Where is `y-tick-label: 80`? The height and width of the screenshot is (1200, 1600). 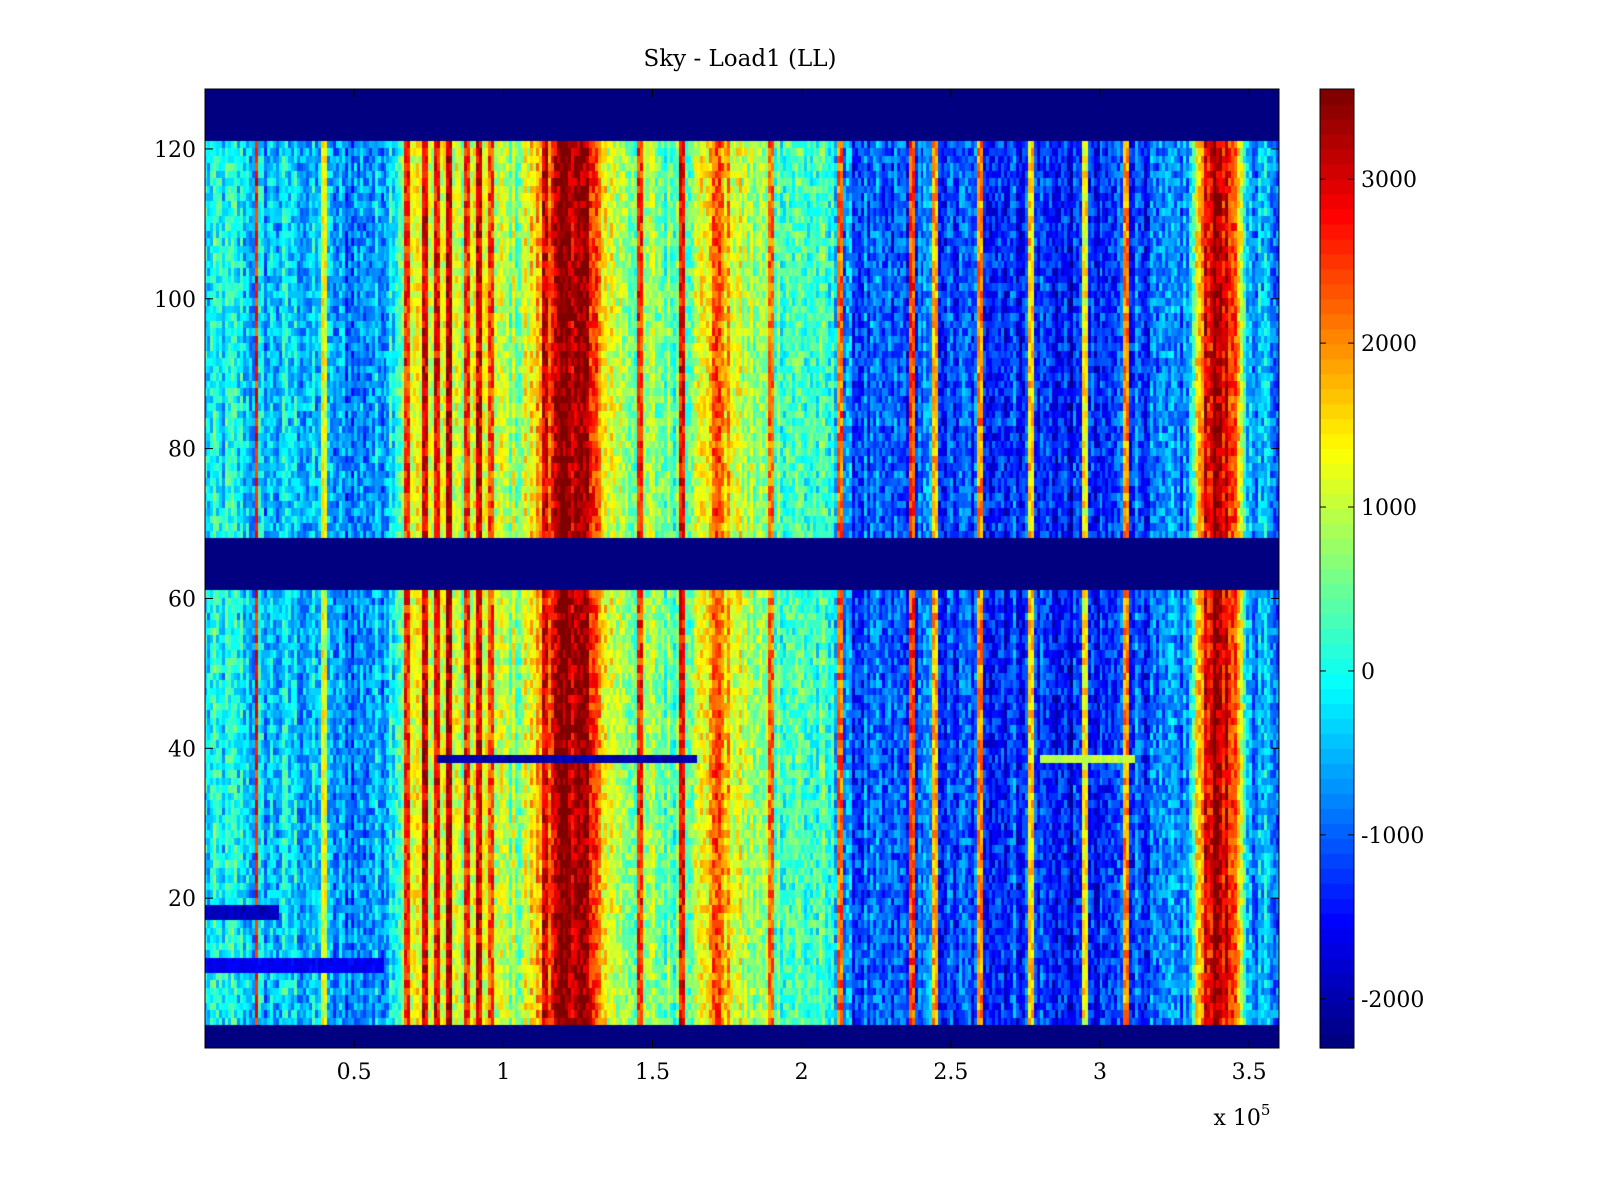
y-tick-label: 80 is located at coordinates (182, 450).